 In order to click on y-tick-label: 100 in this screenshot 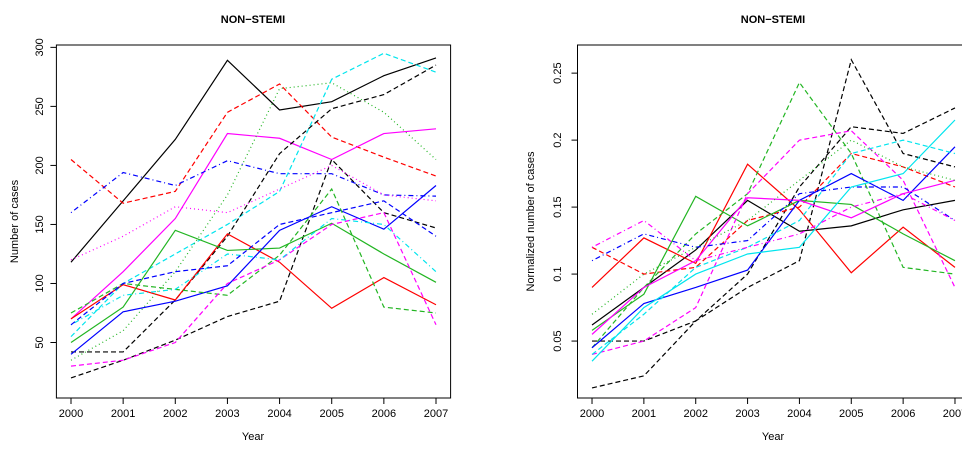, I will do `click(40, 283)`.